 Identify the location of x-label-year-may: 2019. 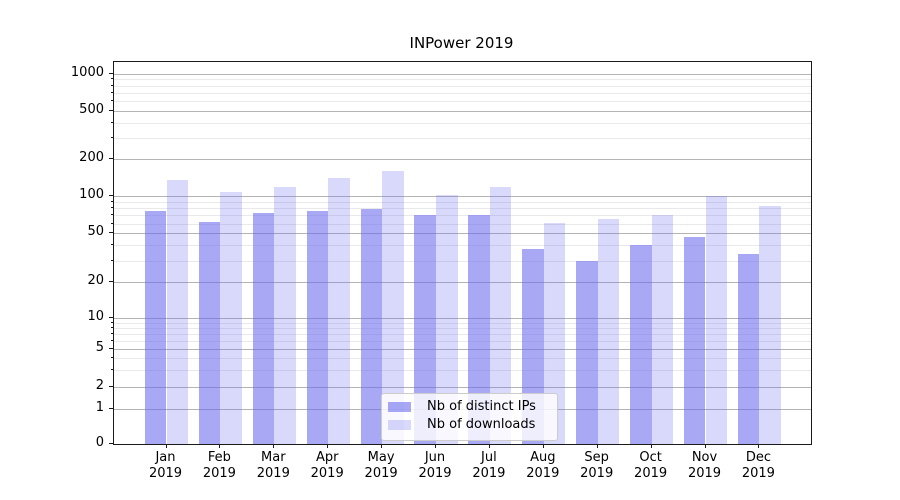
(381, 473).